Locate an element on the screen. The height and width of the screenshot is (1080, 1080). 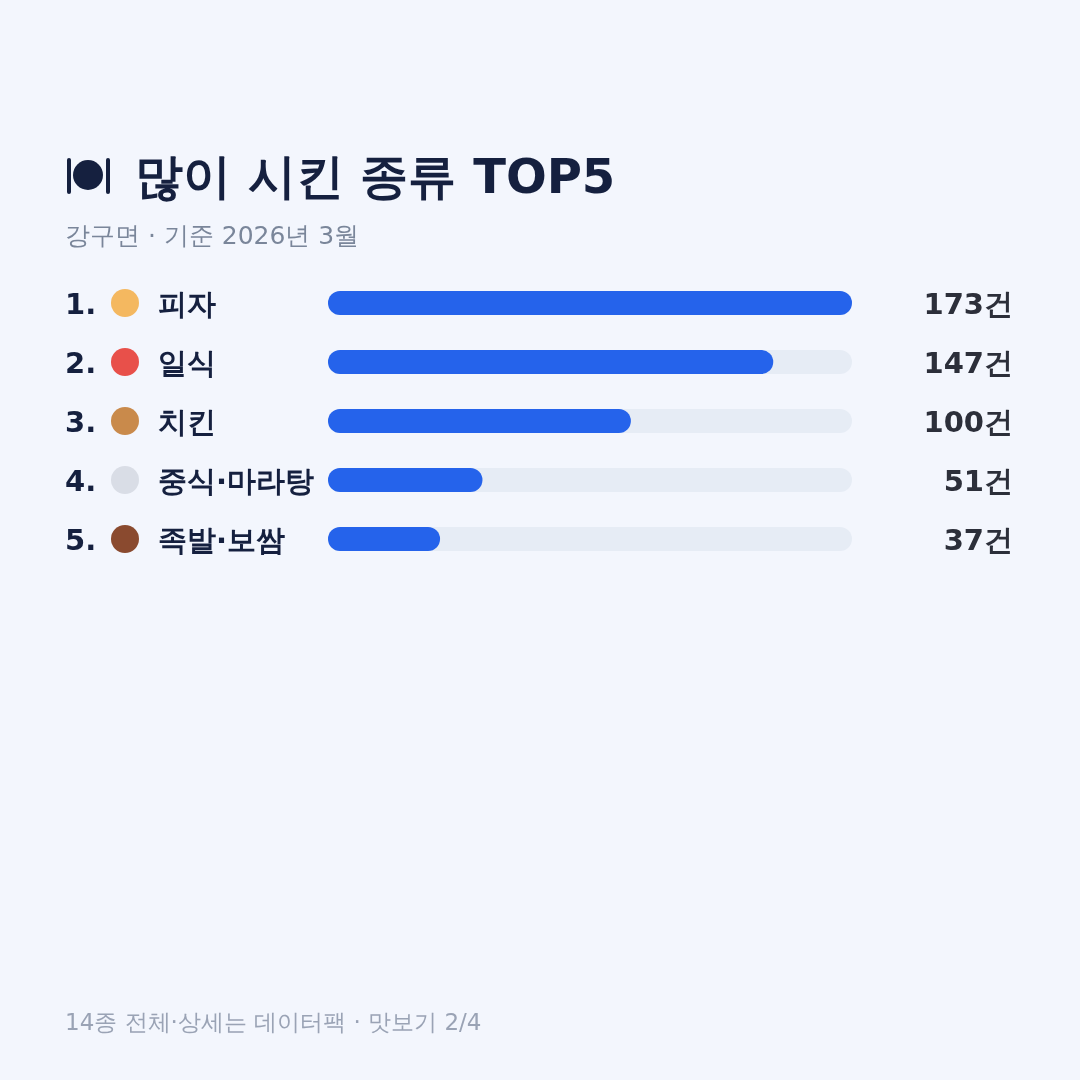
category-label: 5. 족발·보쌈 is located at coordinates (175, 540).